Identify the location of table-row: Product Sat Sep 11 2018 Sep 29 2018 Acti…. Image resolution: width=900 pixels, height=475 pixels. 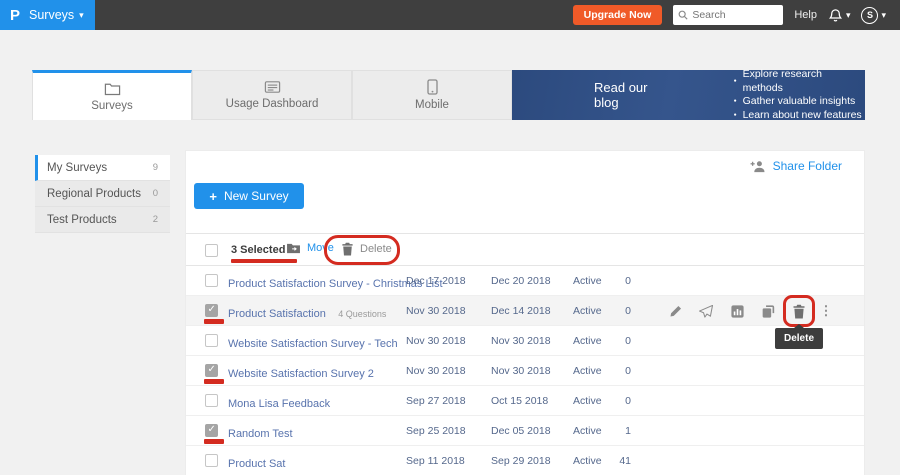
(525, 460).